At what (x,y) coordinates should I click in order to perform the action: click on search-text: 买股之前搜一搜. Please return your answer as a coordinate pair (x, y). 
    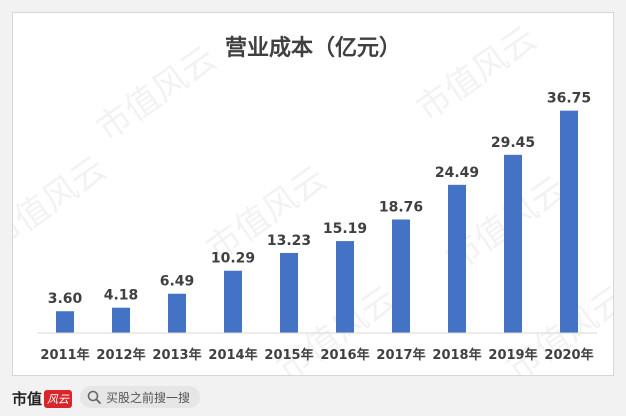
    Looking at the image, I should click on (148, 397).